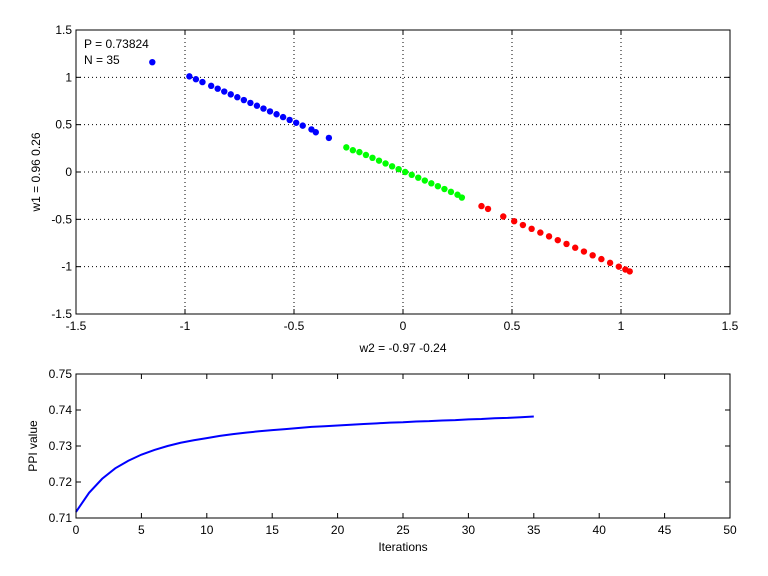  I want to click on line-y-tick-label: 0.75, so click(61, 374).